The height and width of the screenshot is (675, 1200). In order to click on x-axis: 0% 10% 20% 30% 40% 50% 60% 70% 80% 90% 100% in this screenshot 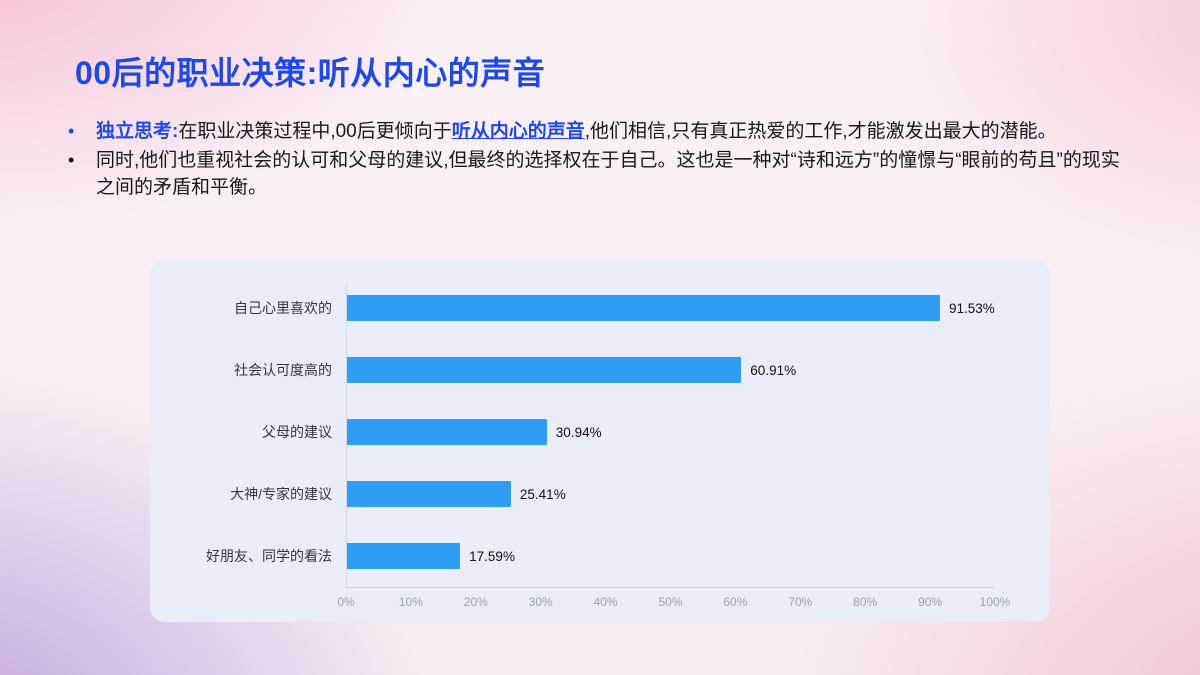, I will do `click(673, 599)`.